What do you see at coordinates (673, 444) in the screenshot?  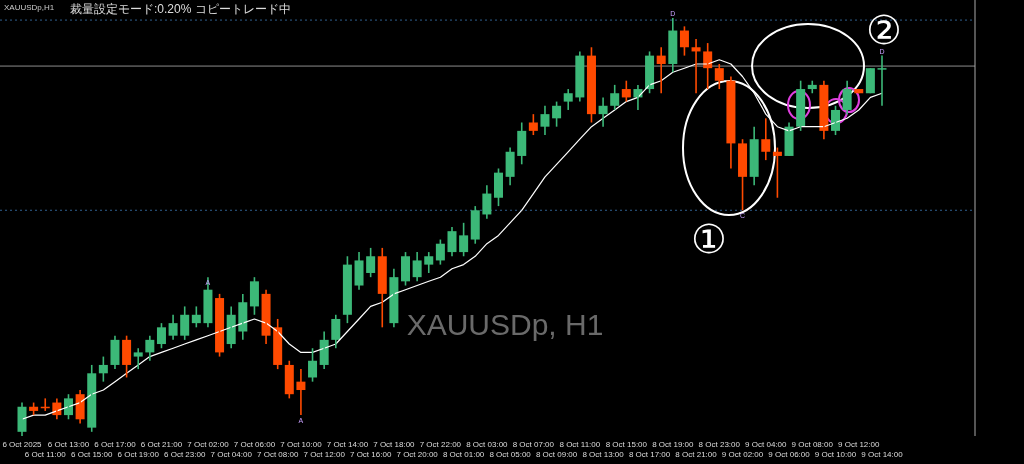 I see `x-tick-label: 8 Oct 19:00` at bounding box center [673, 444].